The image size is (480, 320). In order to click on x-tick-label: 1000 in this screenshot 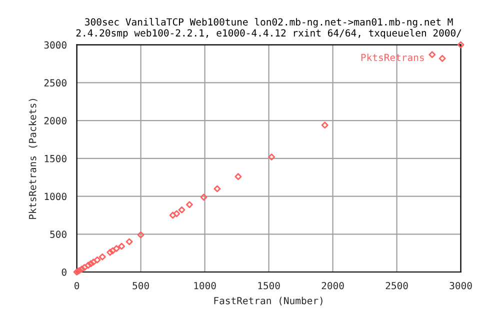, I will do `click(205, 286)`.